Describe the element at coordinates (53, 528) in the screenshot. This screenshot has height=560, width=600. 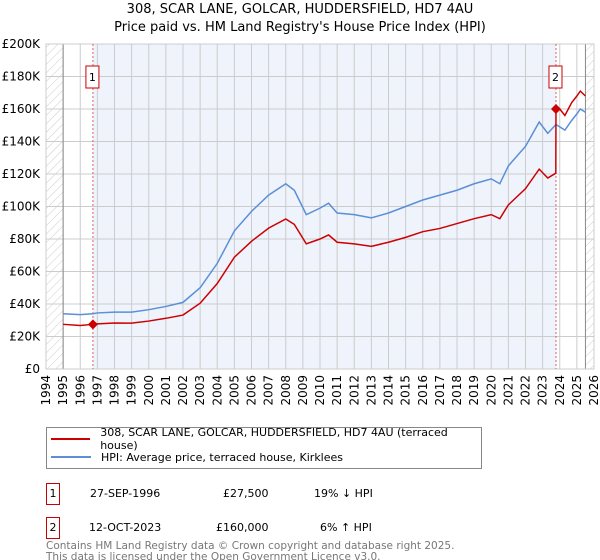
I see `marker-badge: 2` at that location.